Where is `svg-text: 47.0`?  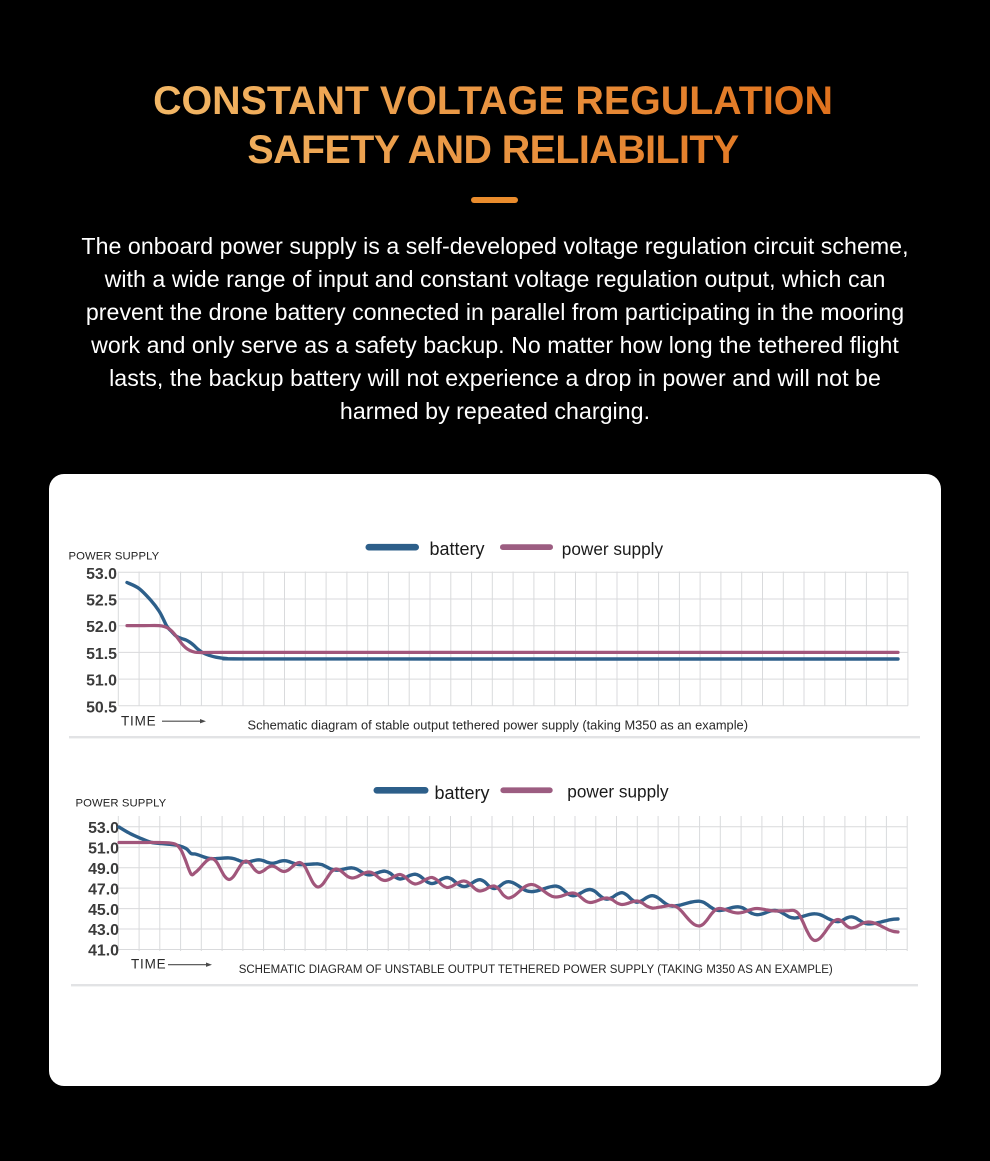 svg-text: 47.0 is located at coordinates (103, 889).